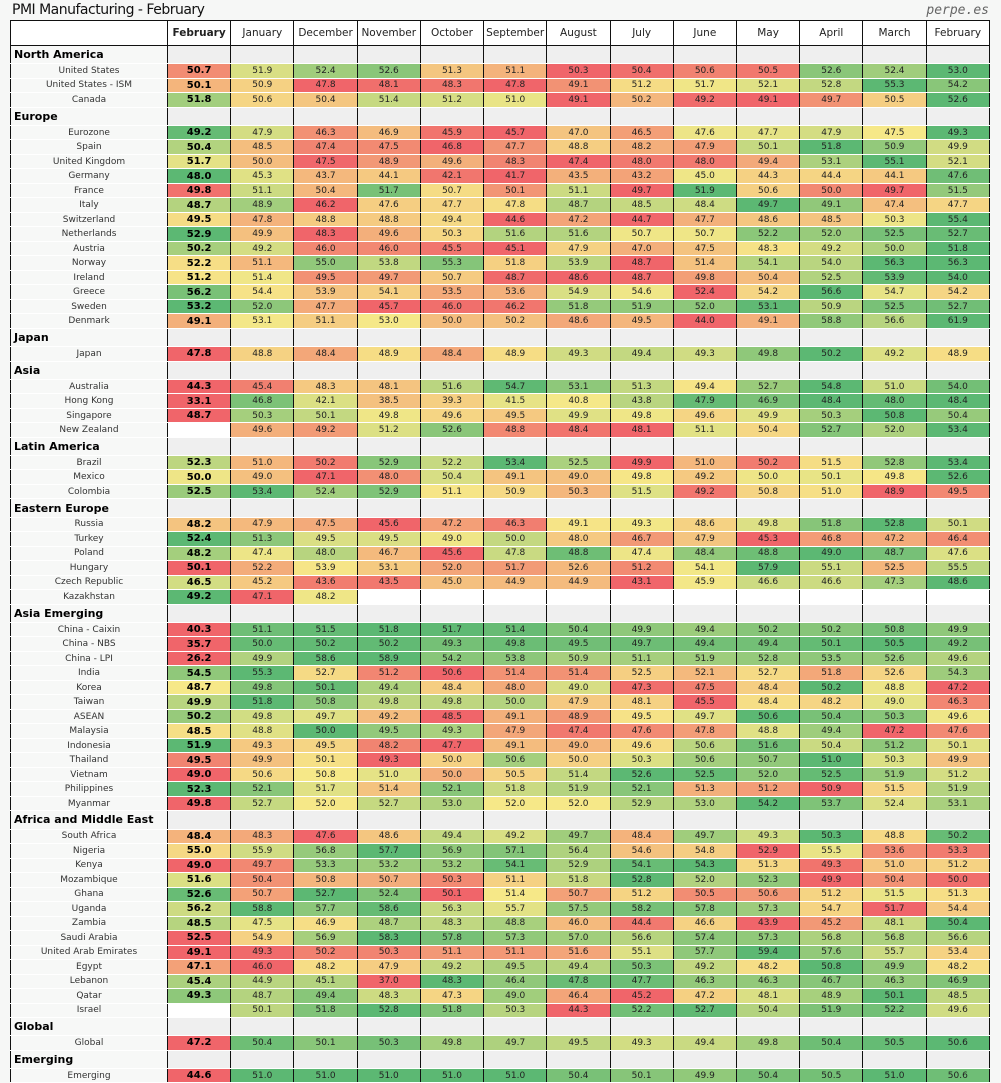  I want to click on country-label: Indonesia, so click(89, 746).